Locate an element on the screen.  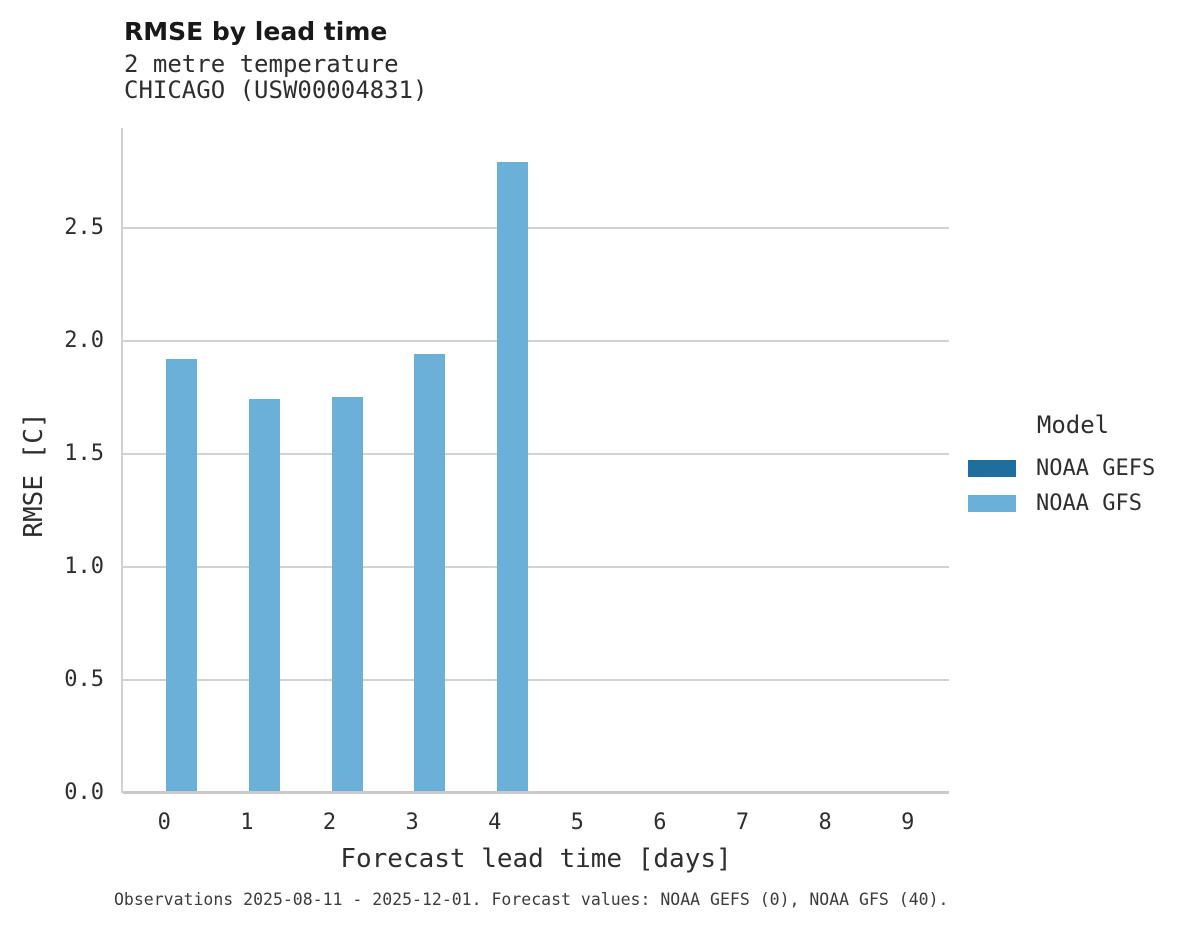
x-tick-label: 7 is located at coordinates (742, 822).